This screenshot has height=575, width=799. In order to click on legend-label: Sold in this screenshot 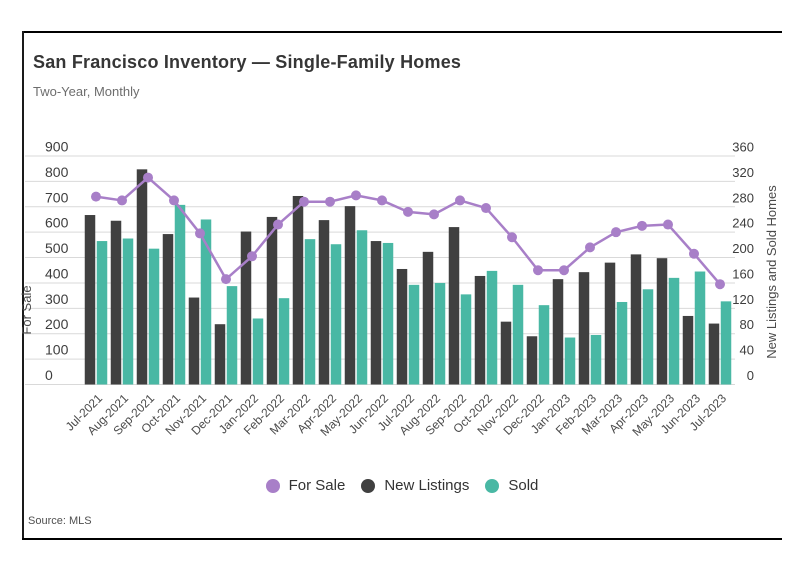, I will do `click(523, 485)`.